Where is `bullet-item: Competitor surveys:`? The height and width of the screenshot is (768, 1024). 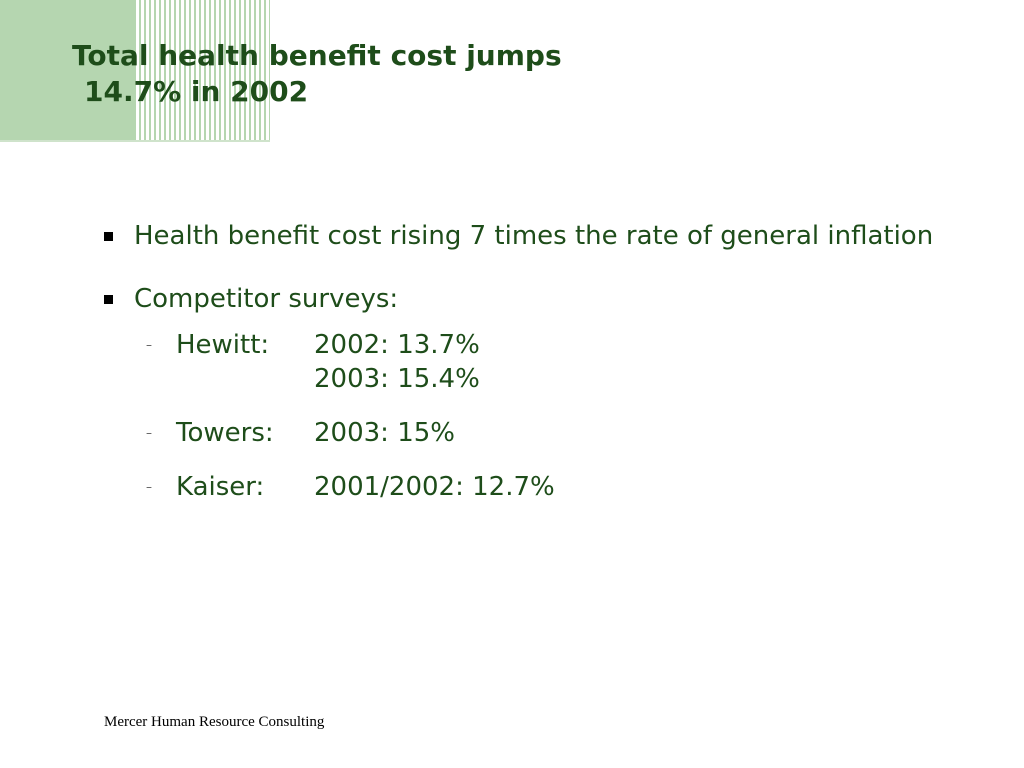 bullet-item: Competitor surveys: is located at coordinates (534, 299).